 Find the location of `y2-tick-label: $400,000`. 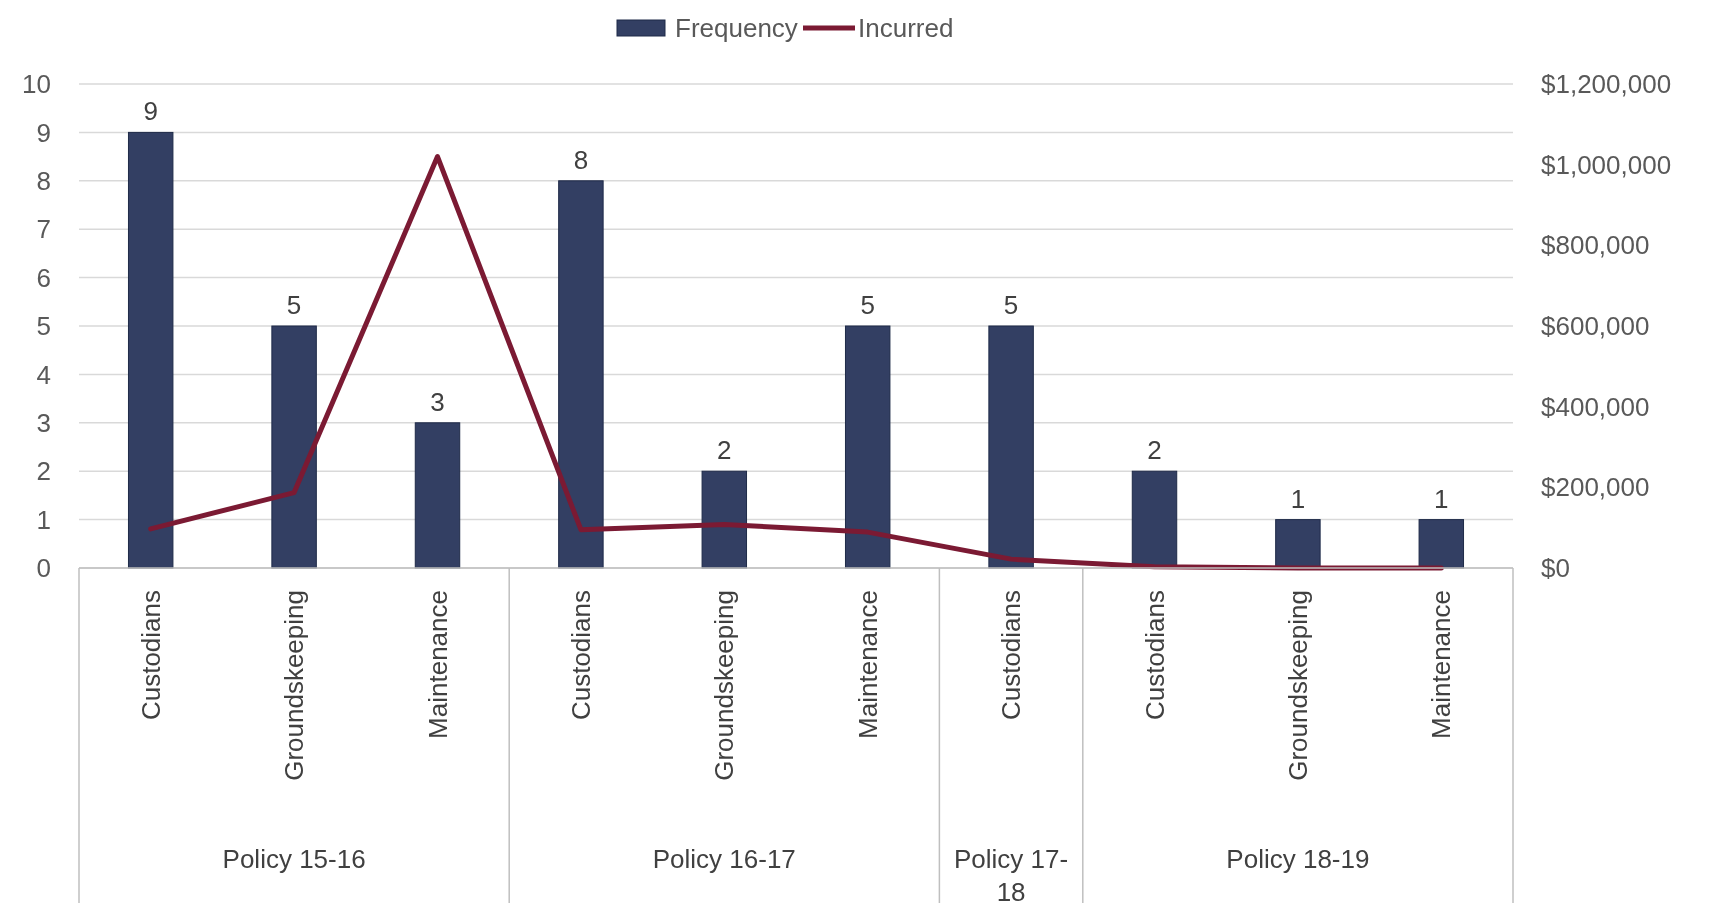

y2-tick-label: $400,000 is located at coordinates (1595, 406).